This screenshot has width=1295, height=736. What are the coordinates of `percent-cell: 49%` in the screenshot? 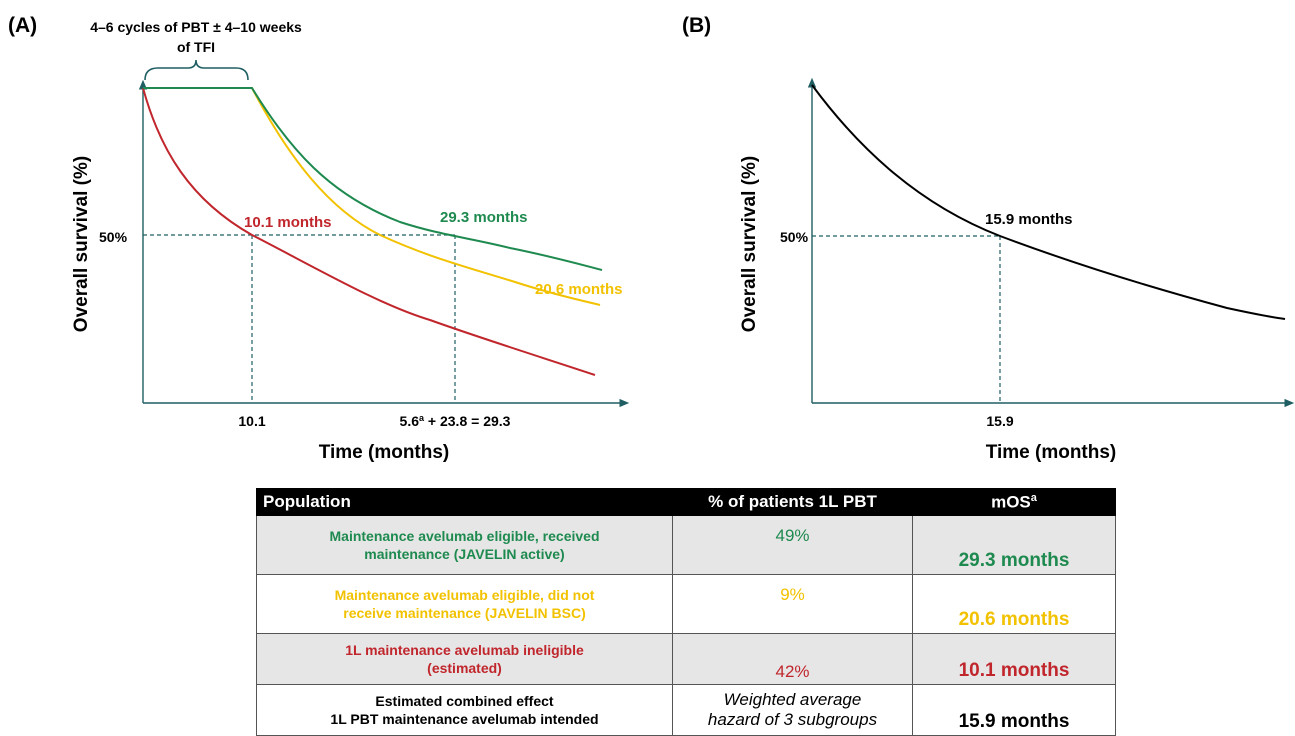 It's located at (792, 545).